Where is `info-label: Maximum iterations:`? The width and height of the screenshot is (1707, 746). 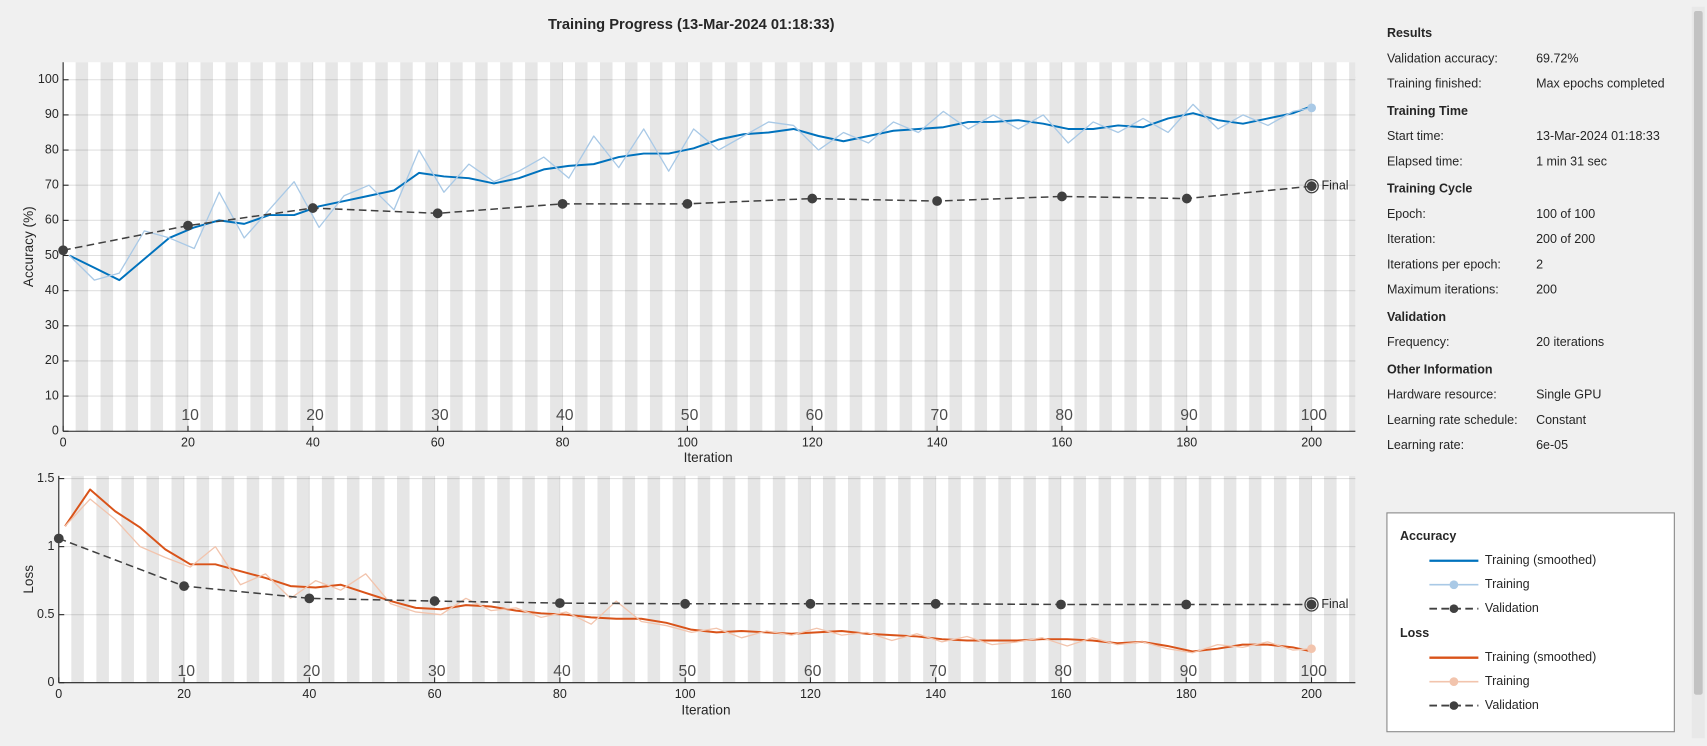 info-label: Maximum iterations: is located at coordinates (1443, 290).